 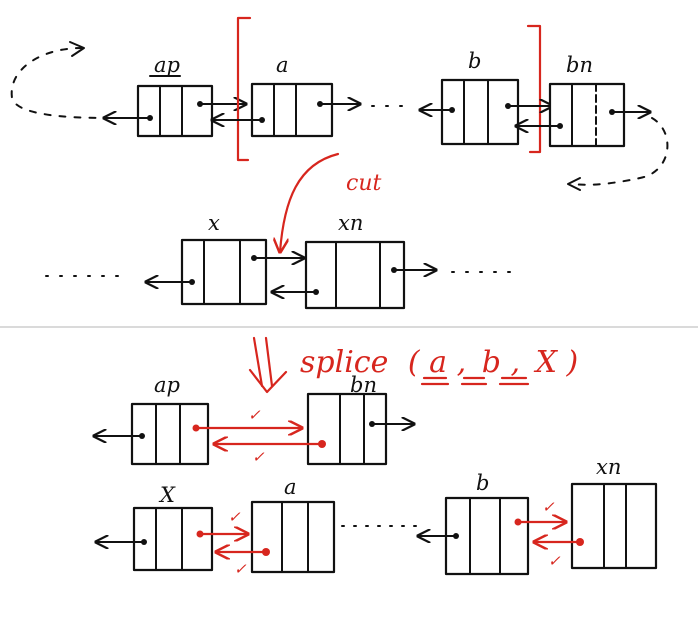 I want to click on splice-close-paren: ), so click(x=571, y=362).